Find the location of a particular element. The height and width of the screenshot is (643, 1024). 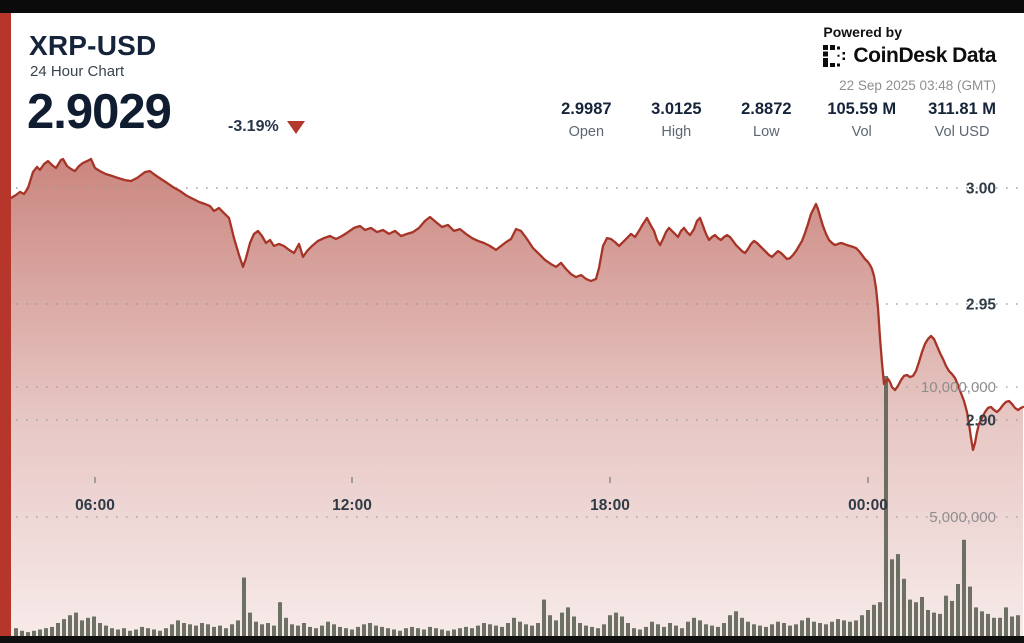

time-tick-label: 18:00 is located at coordinates (610, 505).